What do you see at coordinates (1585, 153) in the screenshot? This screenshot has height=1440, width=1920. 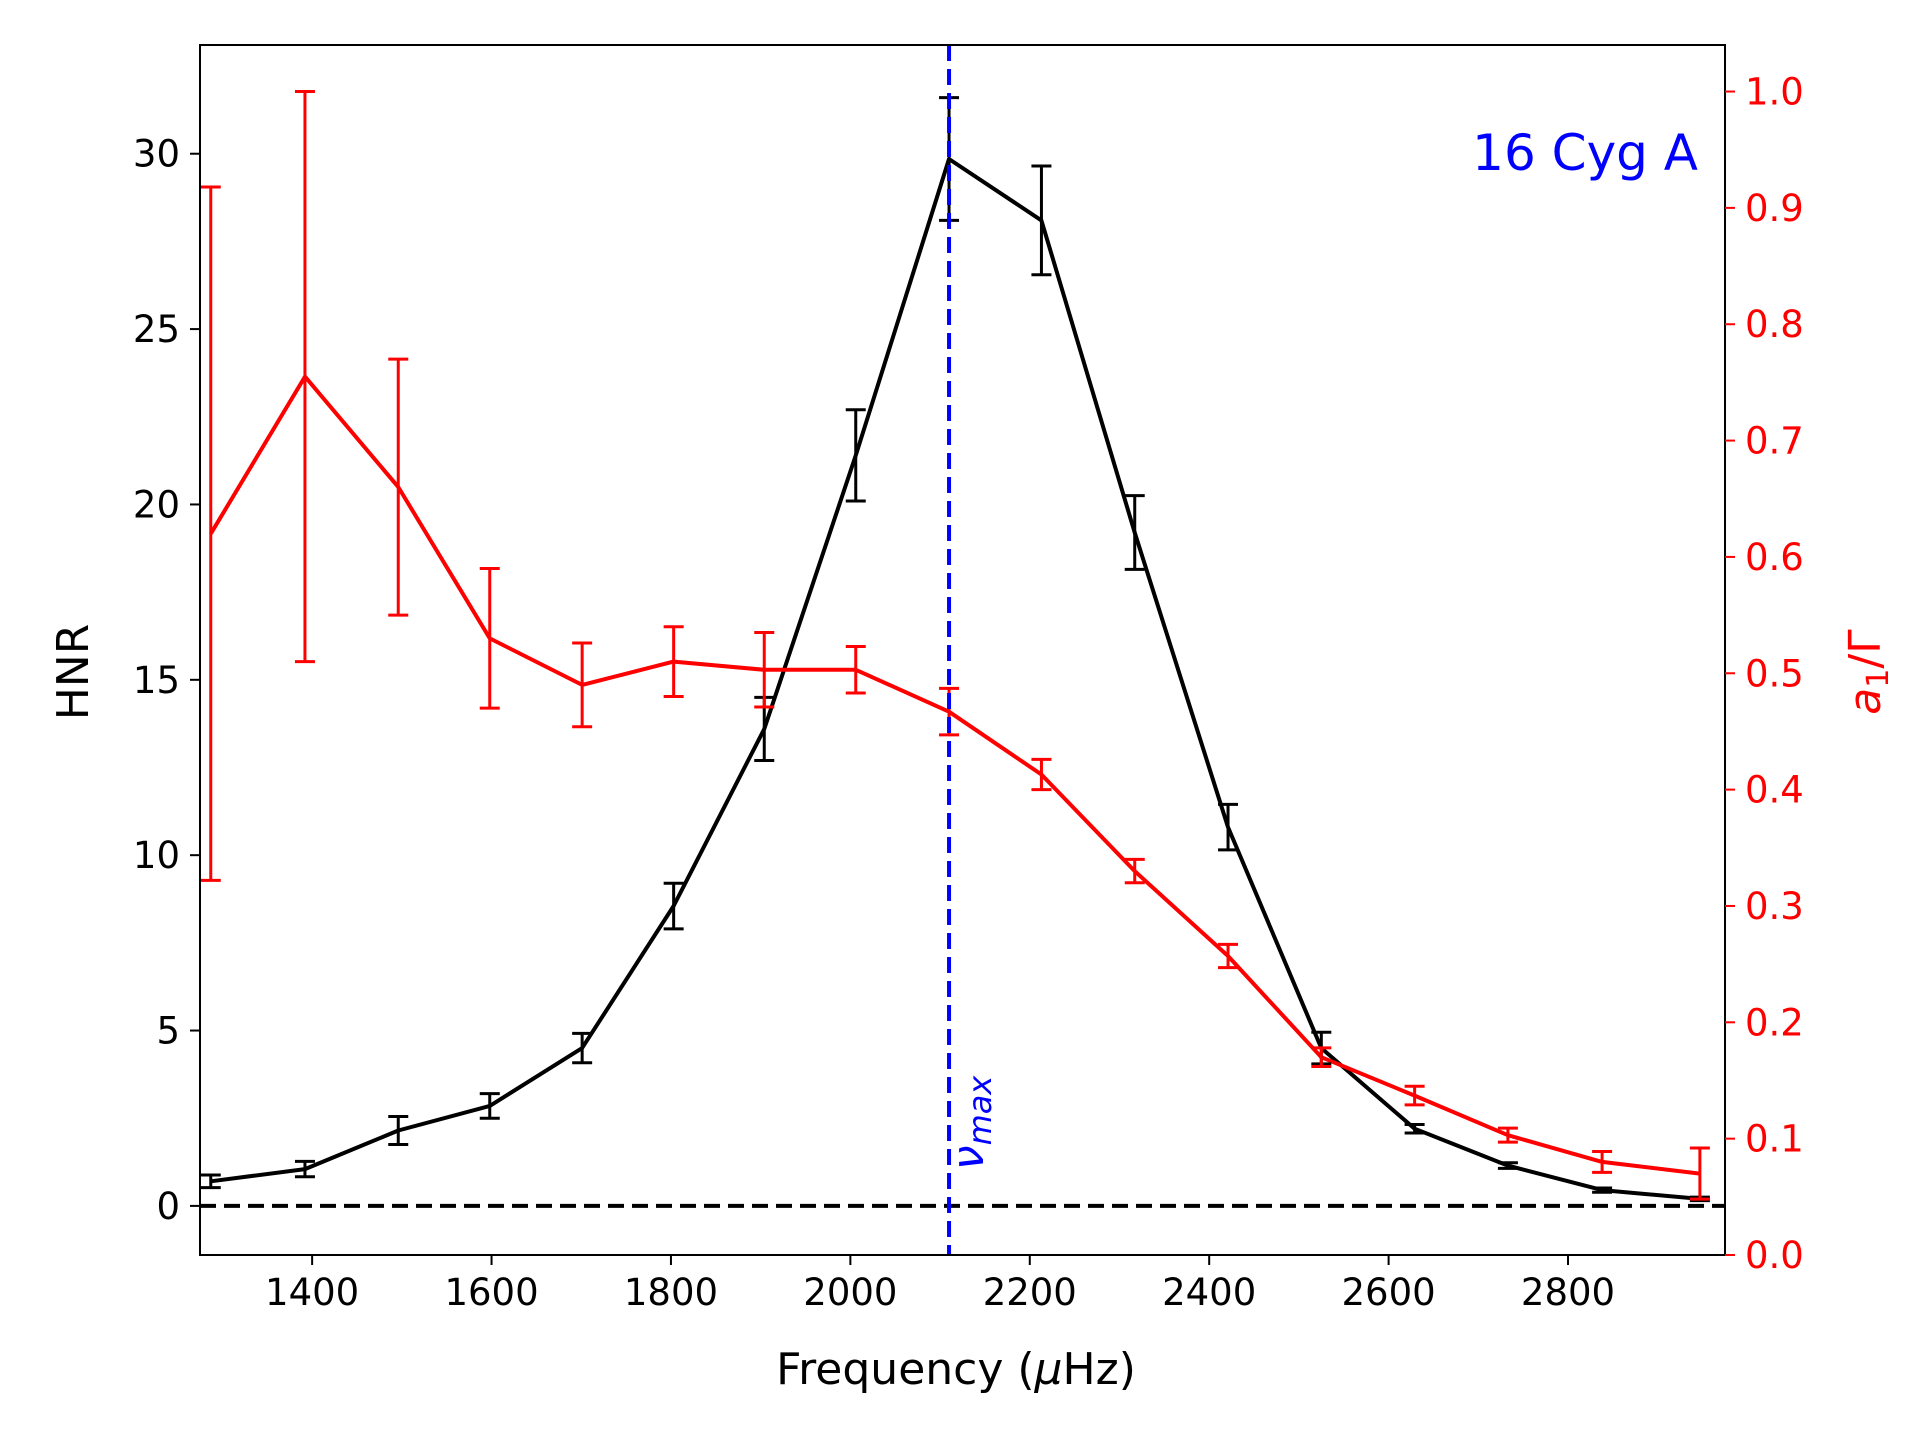 I see `star-annotation: 16 Cyg A` at bounding box center [1585, 153].